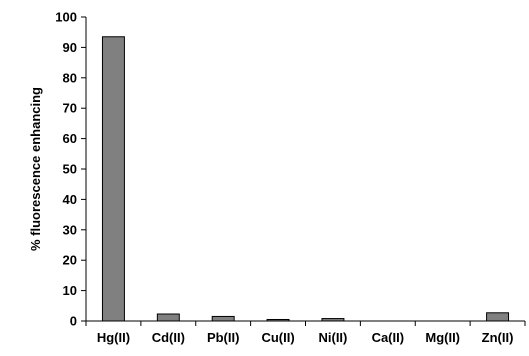  What do you see at coordinates (442, 337) in the screenshot?
I see `x-category-label: Mg(II)` at bounding box center [442, 337].